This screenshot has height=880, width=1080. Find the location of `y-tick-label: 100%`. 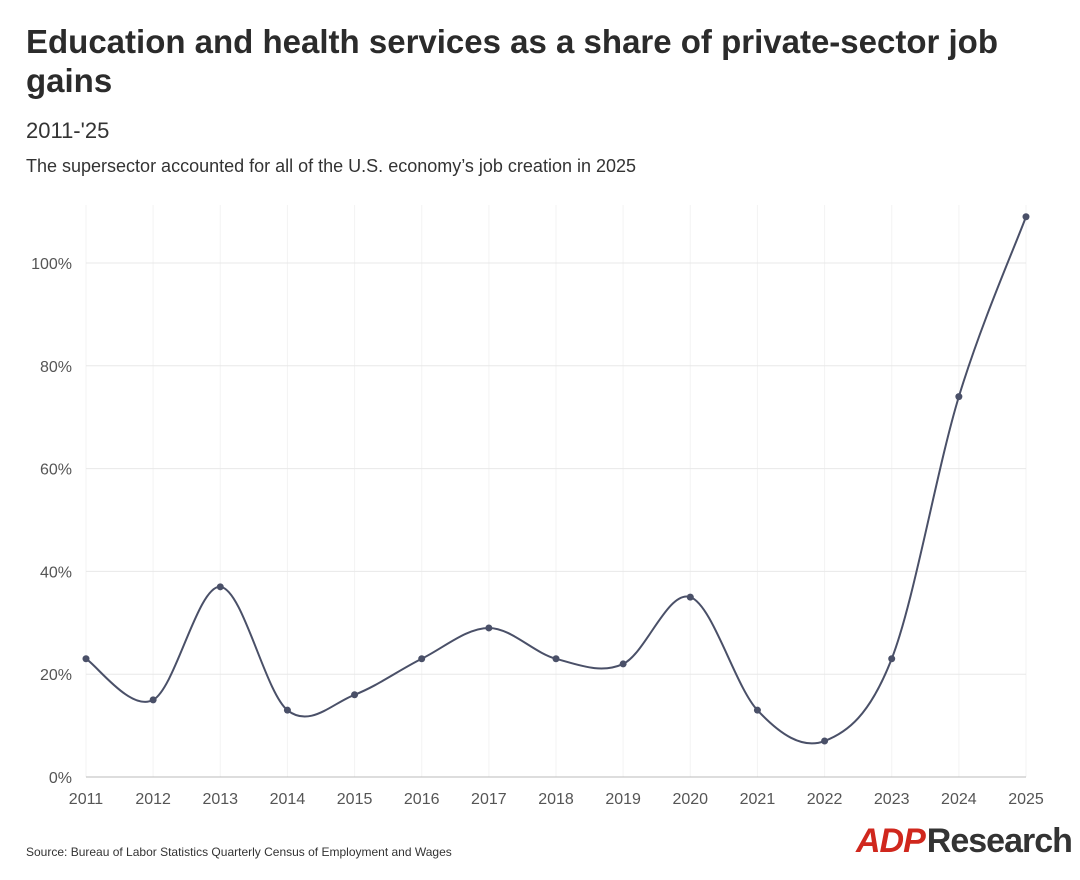

y-tick-label: 100% is located at coordinates (51, 264).